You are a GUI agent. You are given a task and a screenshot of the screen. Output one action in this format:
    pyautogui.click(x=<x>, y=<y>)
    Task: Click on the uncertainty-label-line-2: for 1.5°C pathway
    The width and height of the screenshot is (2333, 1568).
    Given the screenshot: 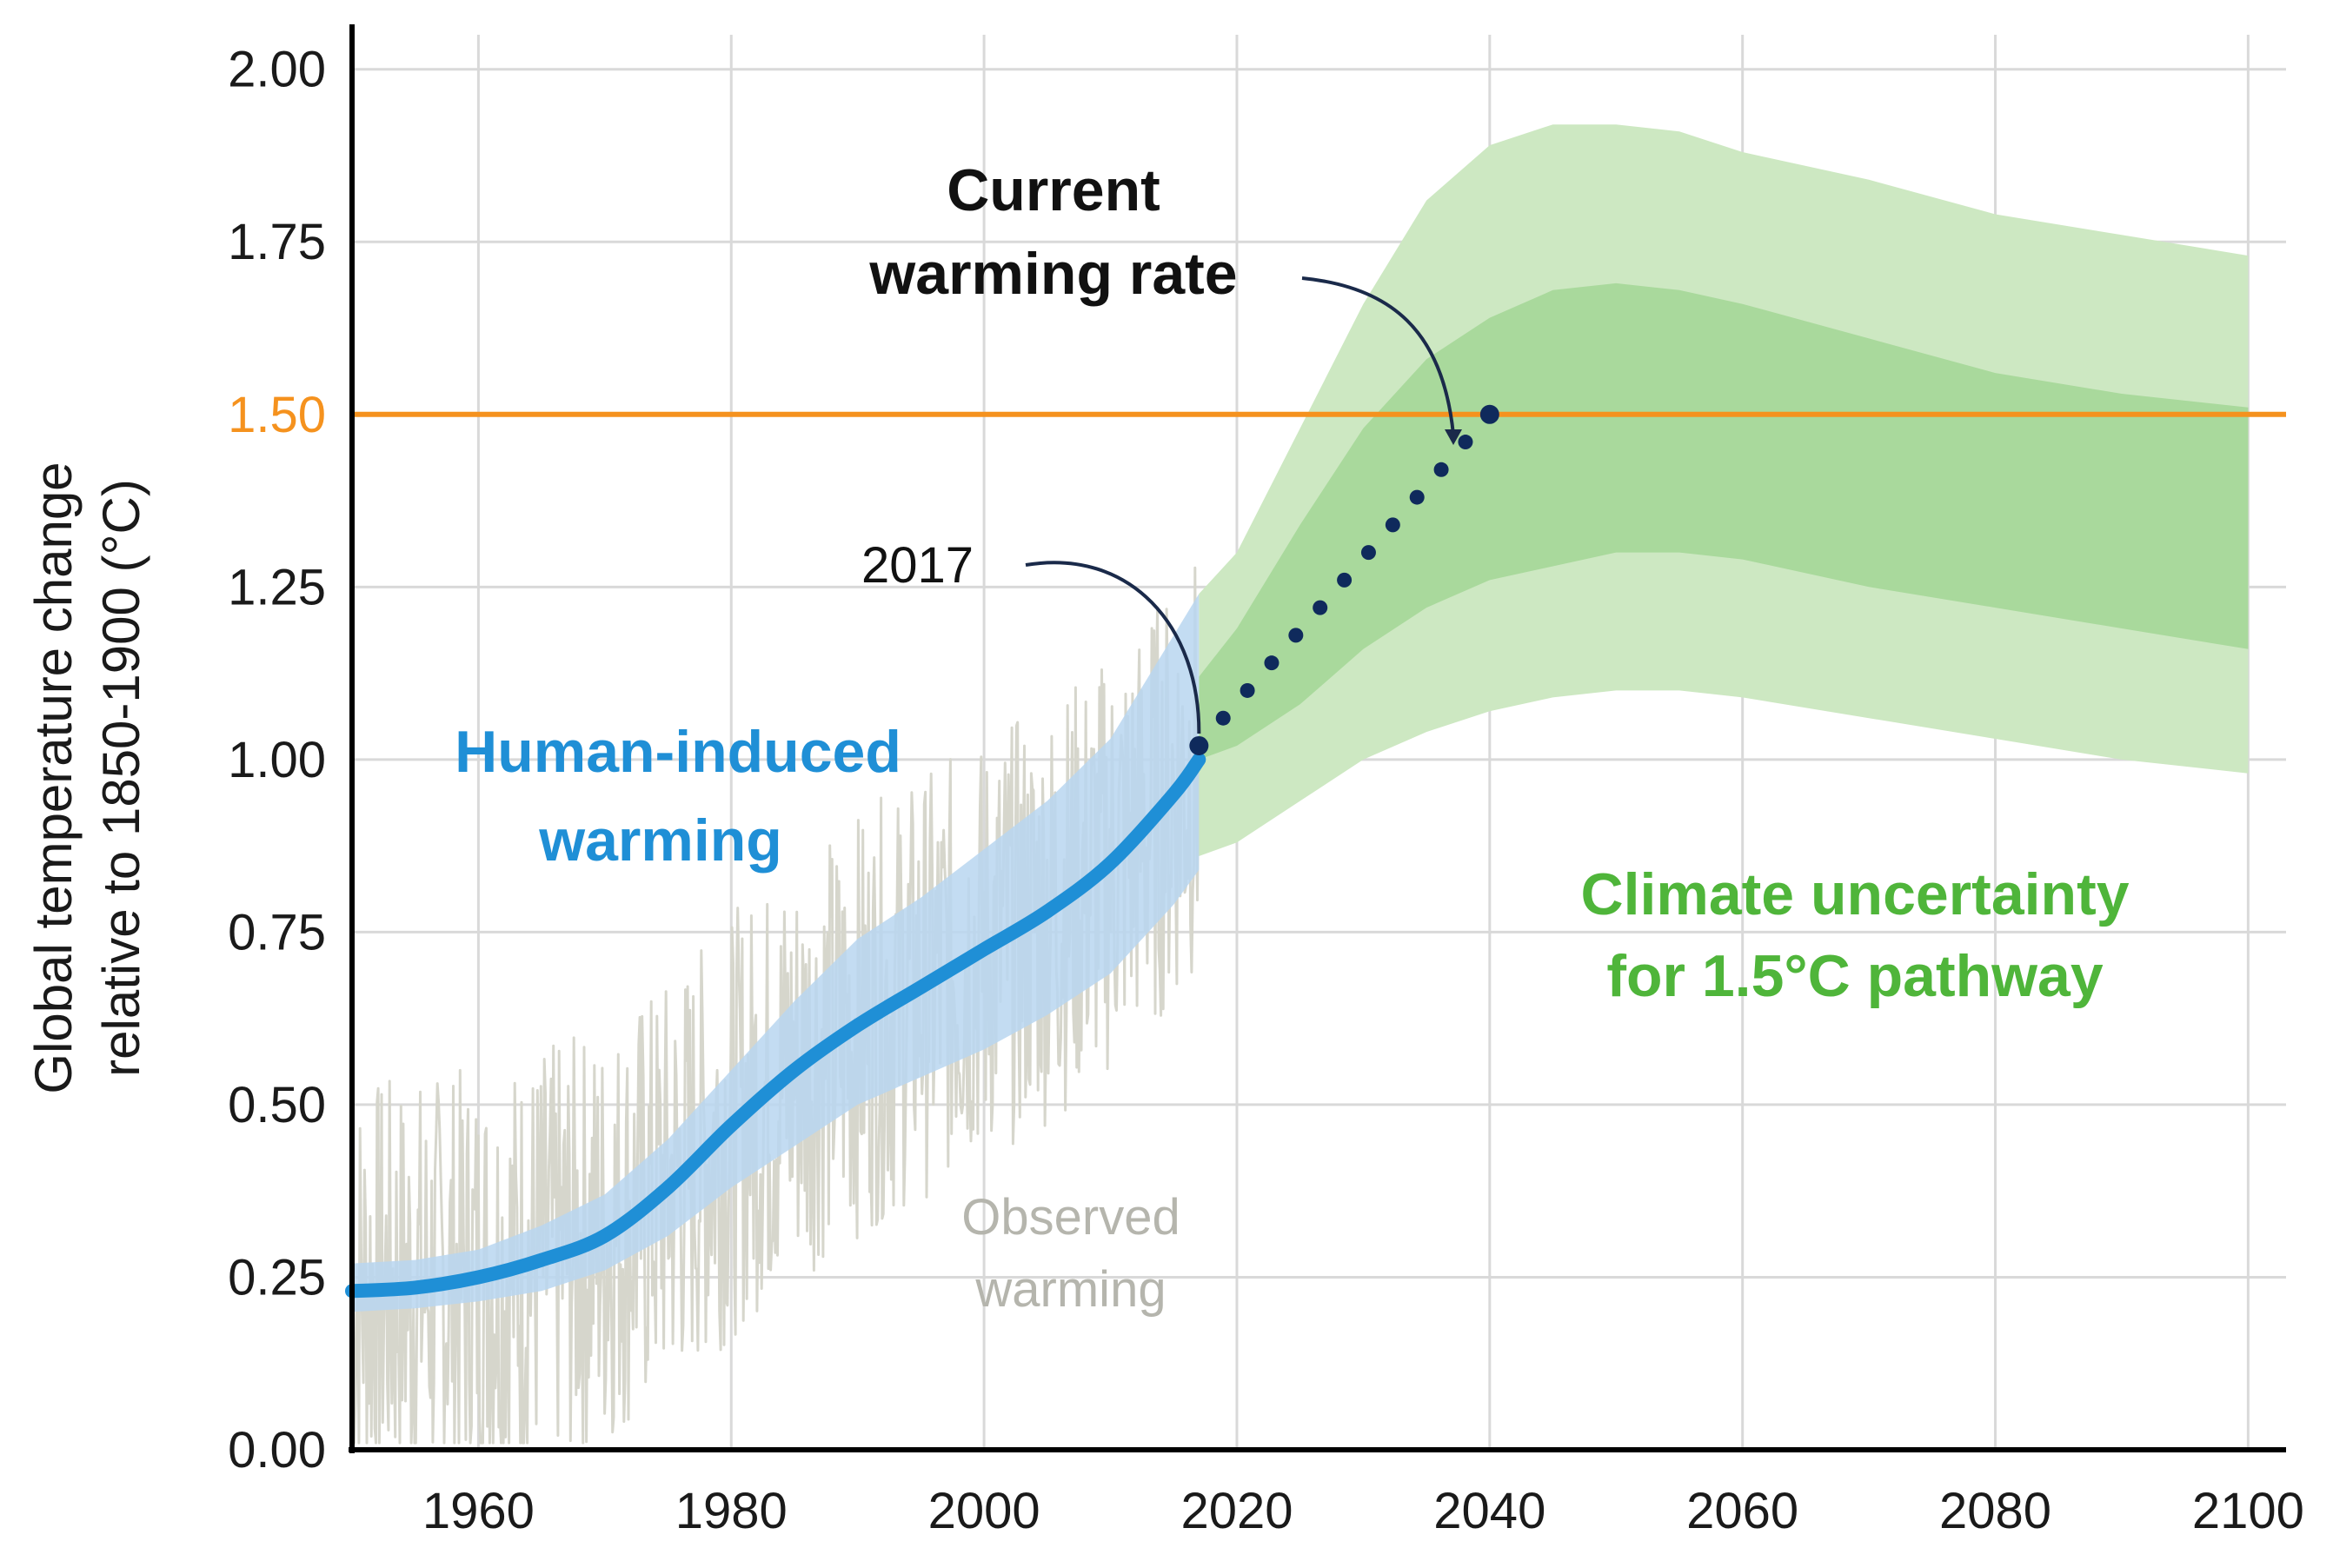 What is the action you would take?
    pyautogui.click(x=1855, y=976)
    